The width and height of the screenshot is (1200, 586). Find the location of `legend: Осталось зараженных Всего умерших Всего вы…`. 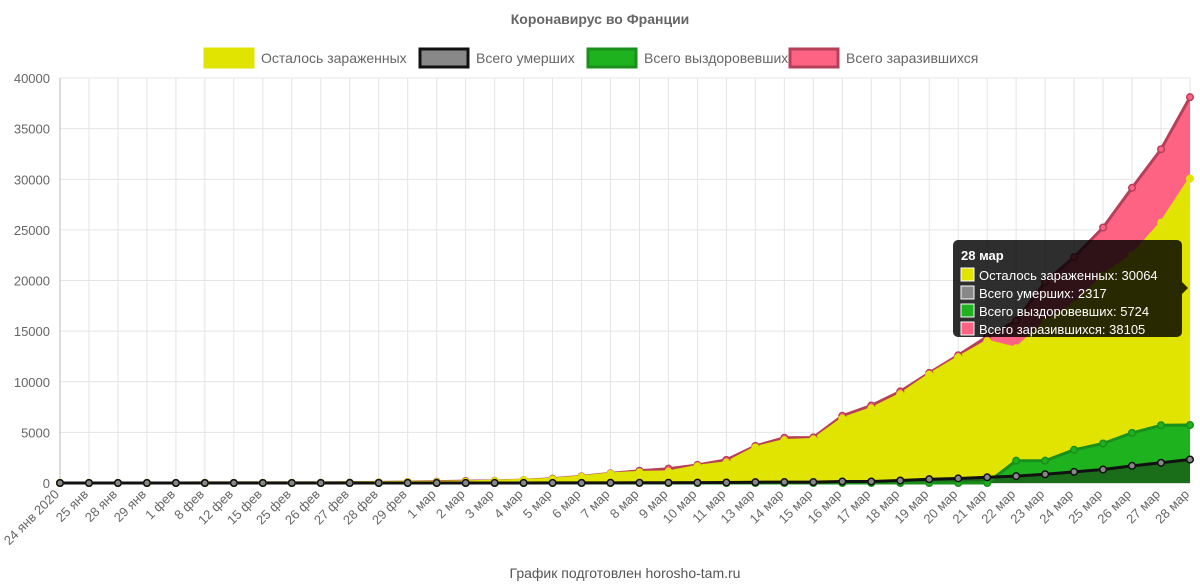

legend: Осталось зараженных Всего умерших Всего вы… is located at coordinates (590, 58).